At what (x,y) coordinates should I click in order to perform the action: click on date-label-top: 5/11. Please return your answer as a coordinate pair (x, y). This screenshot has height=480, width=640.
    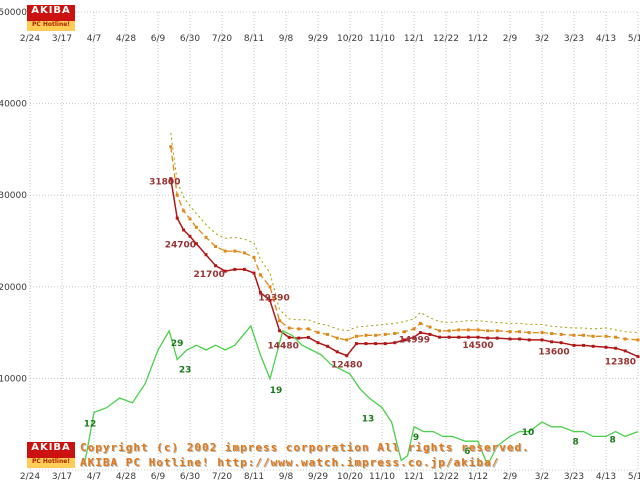
    Looking at the image, I should click on (634, 39).